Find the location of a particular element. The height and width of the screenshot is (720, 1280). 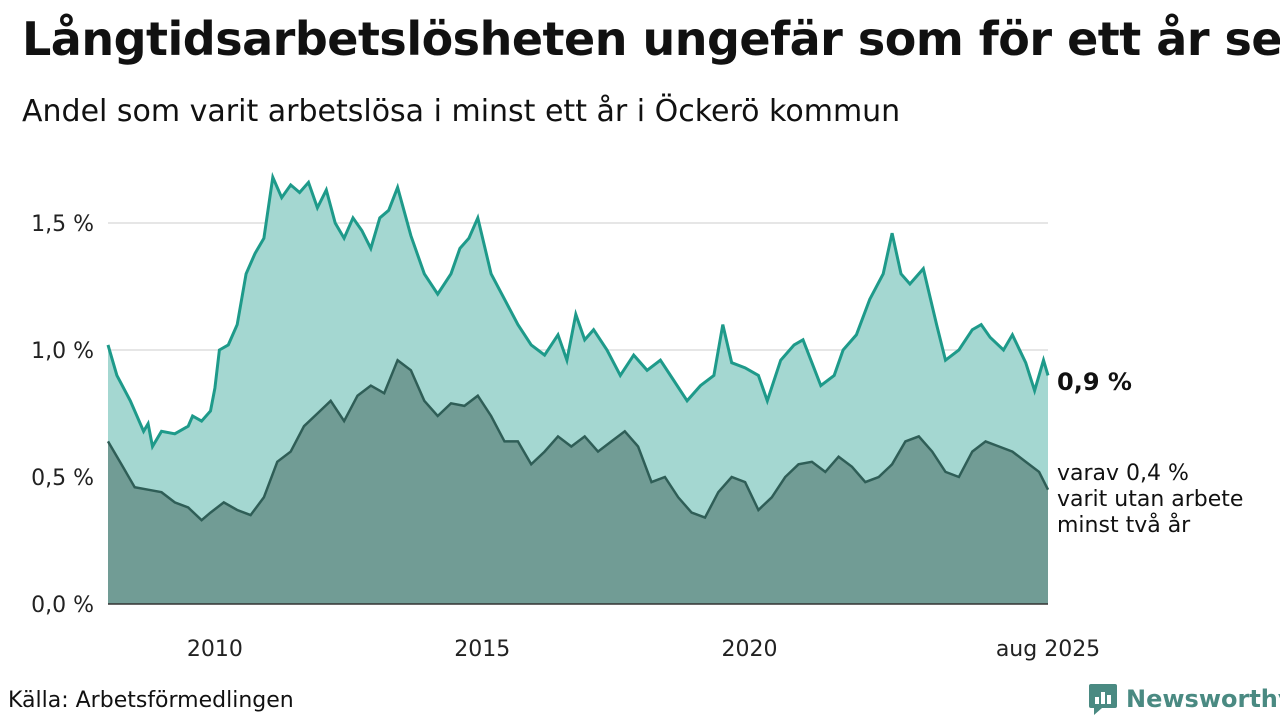

newsworthy-logo-icon is located at coordinates (1103, 699).